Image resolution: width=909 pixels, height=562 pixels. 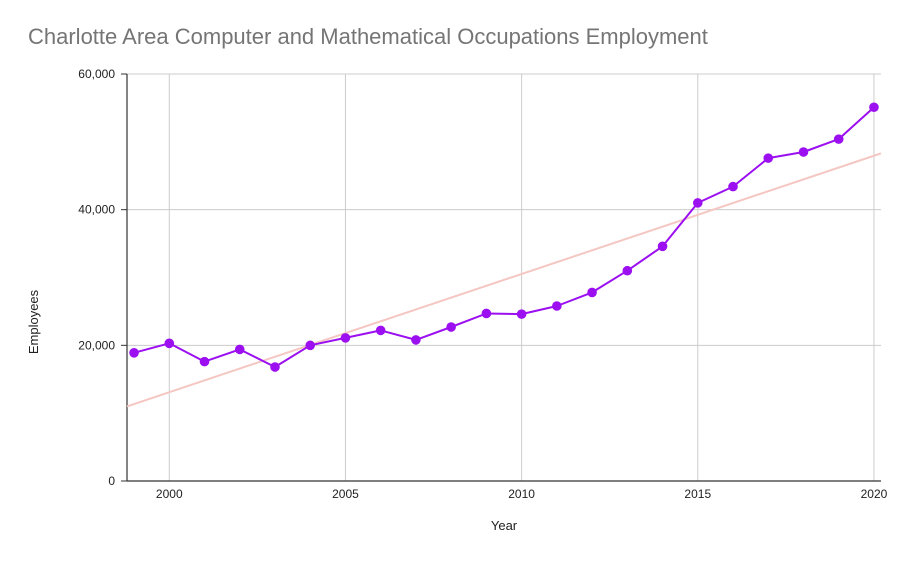 I want to click on x-axis-title: Year, so click(x=504, y=525).